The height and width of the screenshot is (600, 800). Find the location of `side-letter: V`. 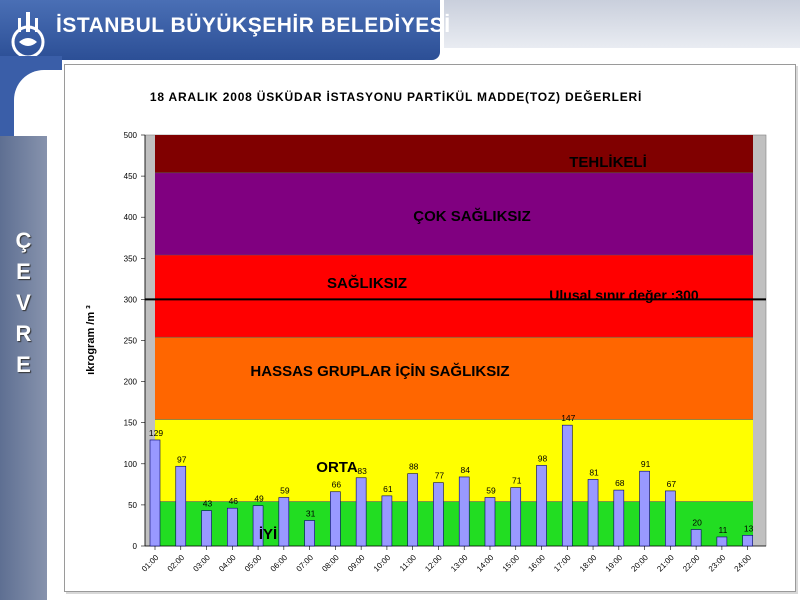

side-letter: V is located at coordinates (23, 302).